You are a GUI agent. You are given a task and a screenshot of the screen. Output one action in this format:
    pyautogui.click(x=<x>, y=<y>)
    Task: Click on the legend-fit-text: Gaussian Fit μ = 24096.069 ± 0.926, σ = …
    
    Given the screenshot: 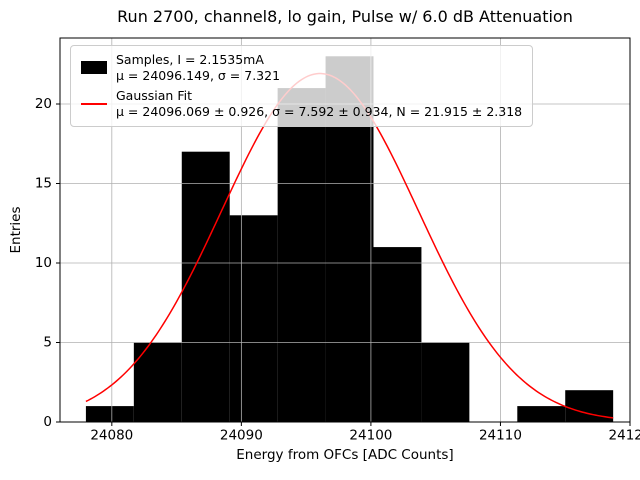 What is the action you would take?
    pyautogui.click(x=319, y=103)
    